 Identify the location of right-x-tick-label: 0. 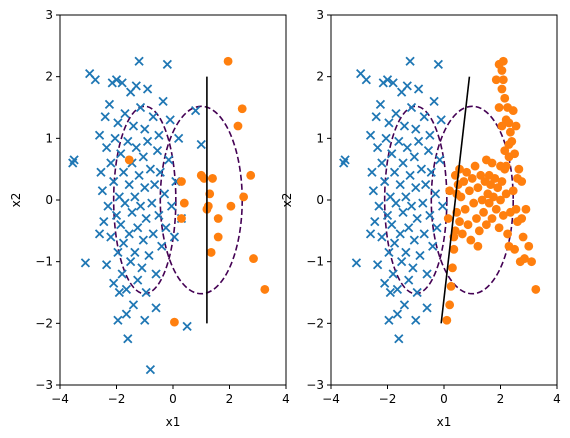
(444, 399).